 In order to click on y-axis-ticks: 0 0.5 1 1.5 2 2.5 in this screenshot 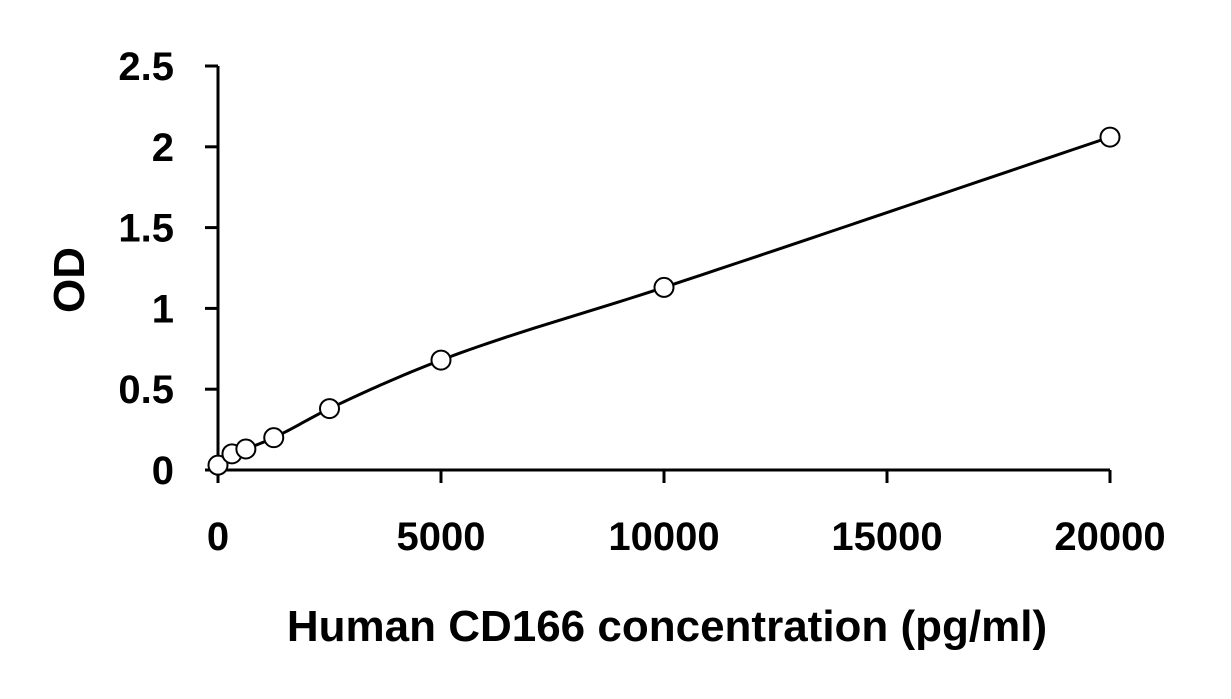, I will do `click(168, 269)`.